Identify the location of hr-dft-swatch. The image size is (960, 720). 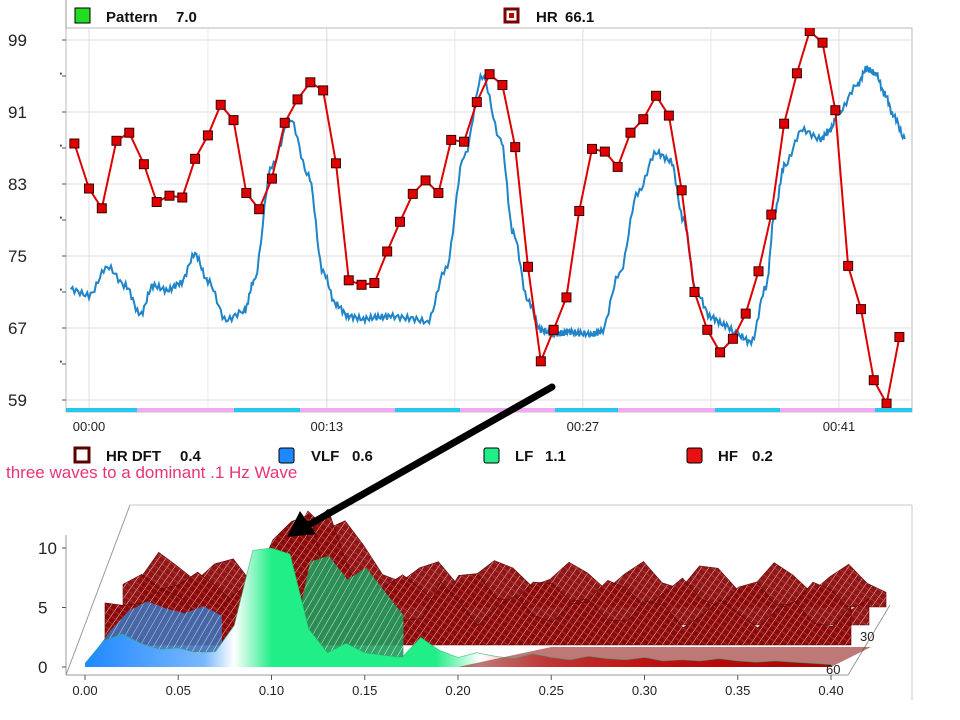
(82, 455).